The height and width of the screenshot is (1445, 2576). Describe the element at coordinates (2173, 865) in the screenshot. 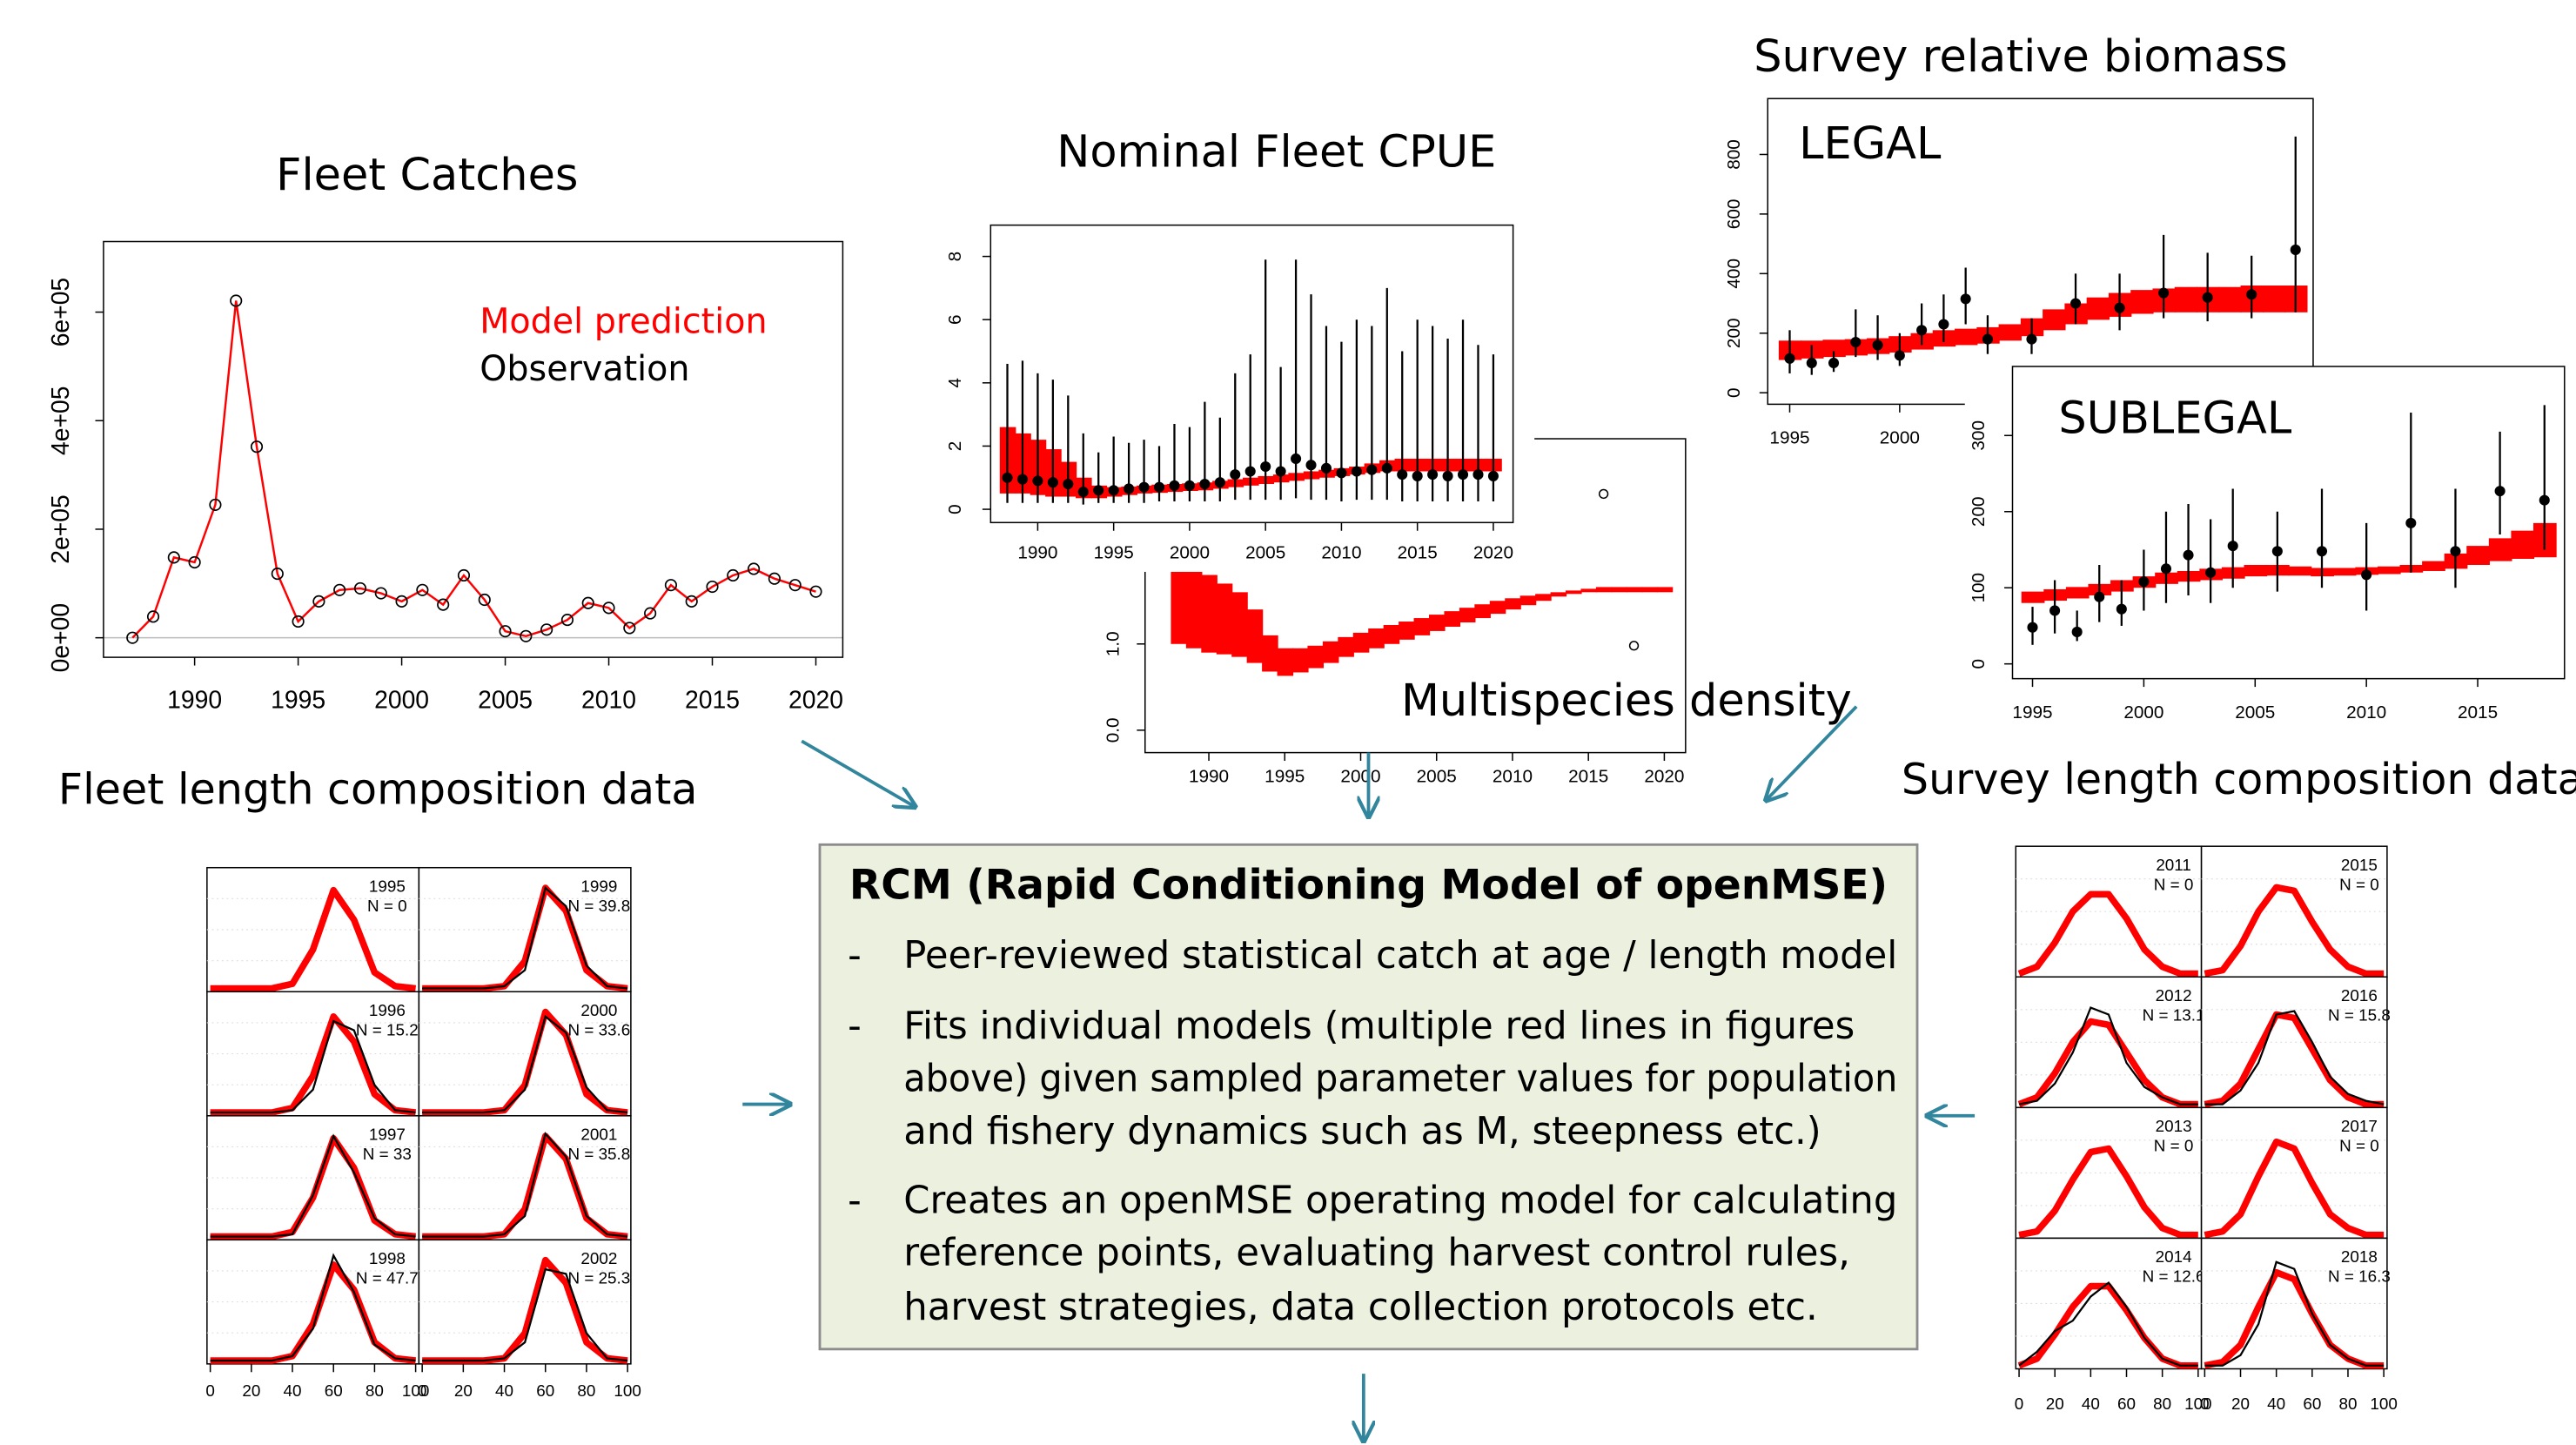

I see `panel-year: 2011` at that location.